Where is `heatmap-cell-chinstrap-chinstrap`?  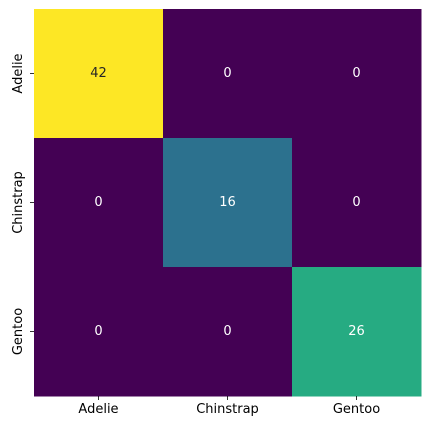
heatmap-cell-chinstrap-chinstrap is located at coordinates (228, 203).